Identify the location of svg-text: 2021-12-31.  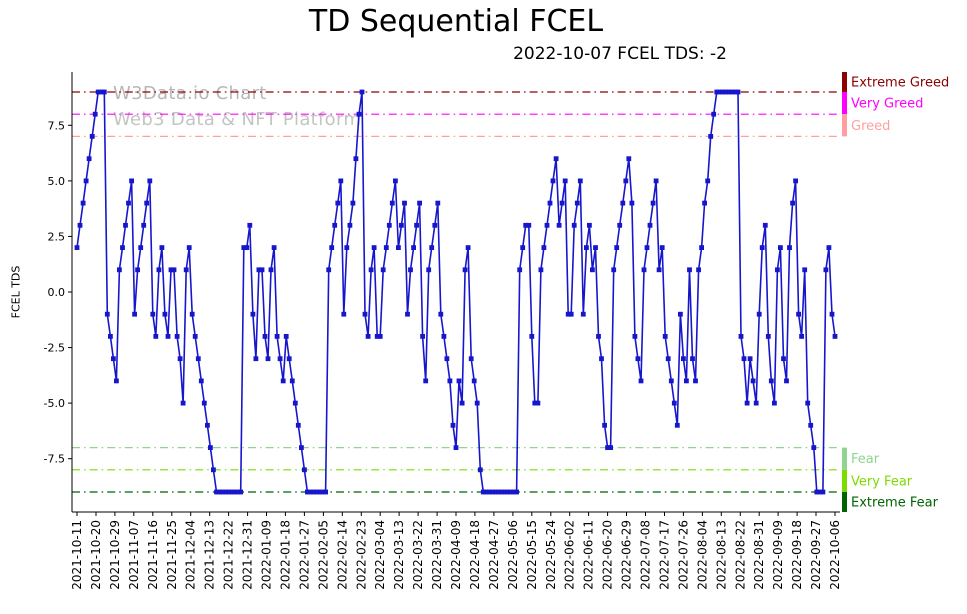
(248, 555).